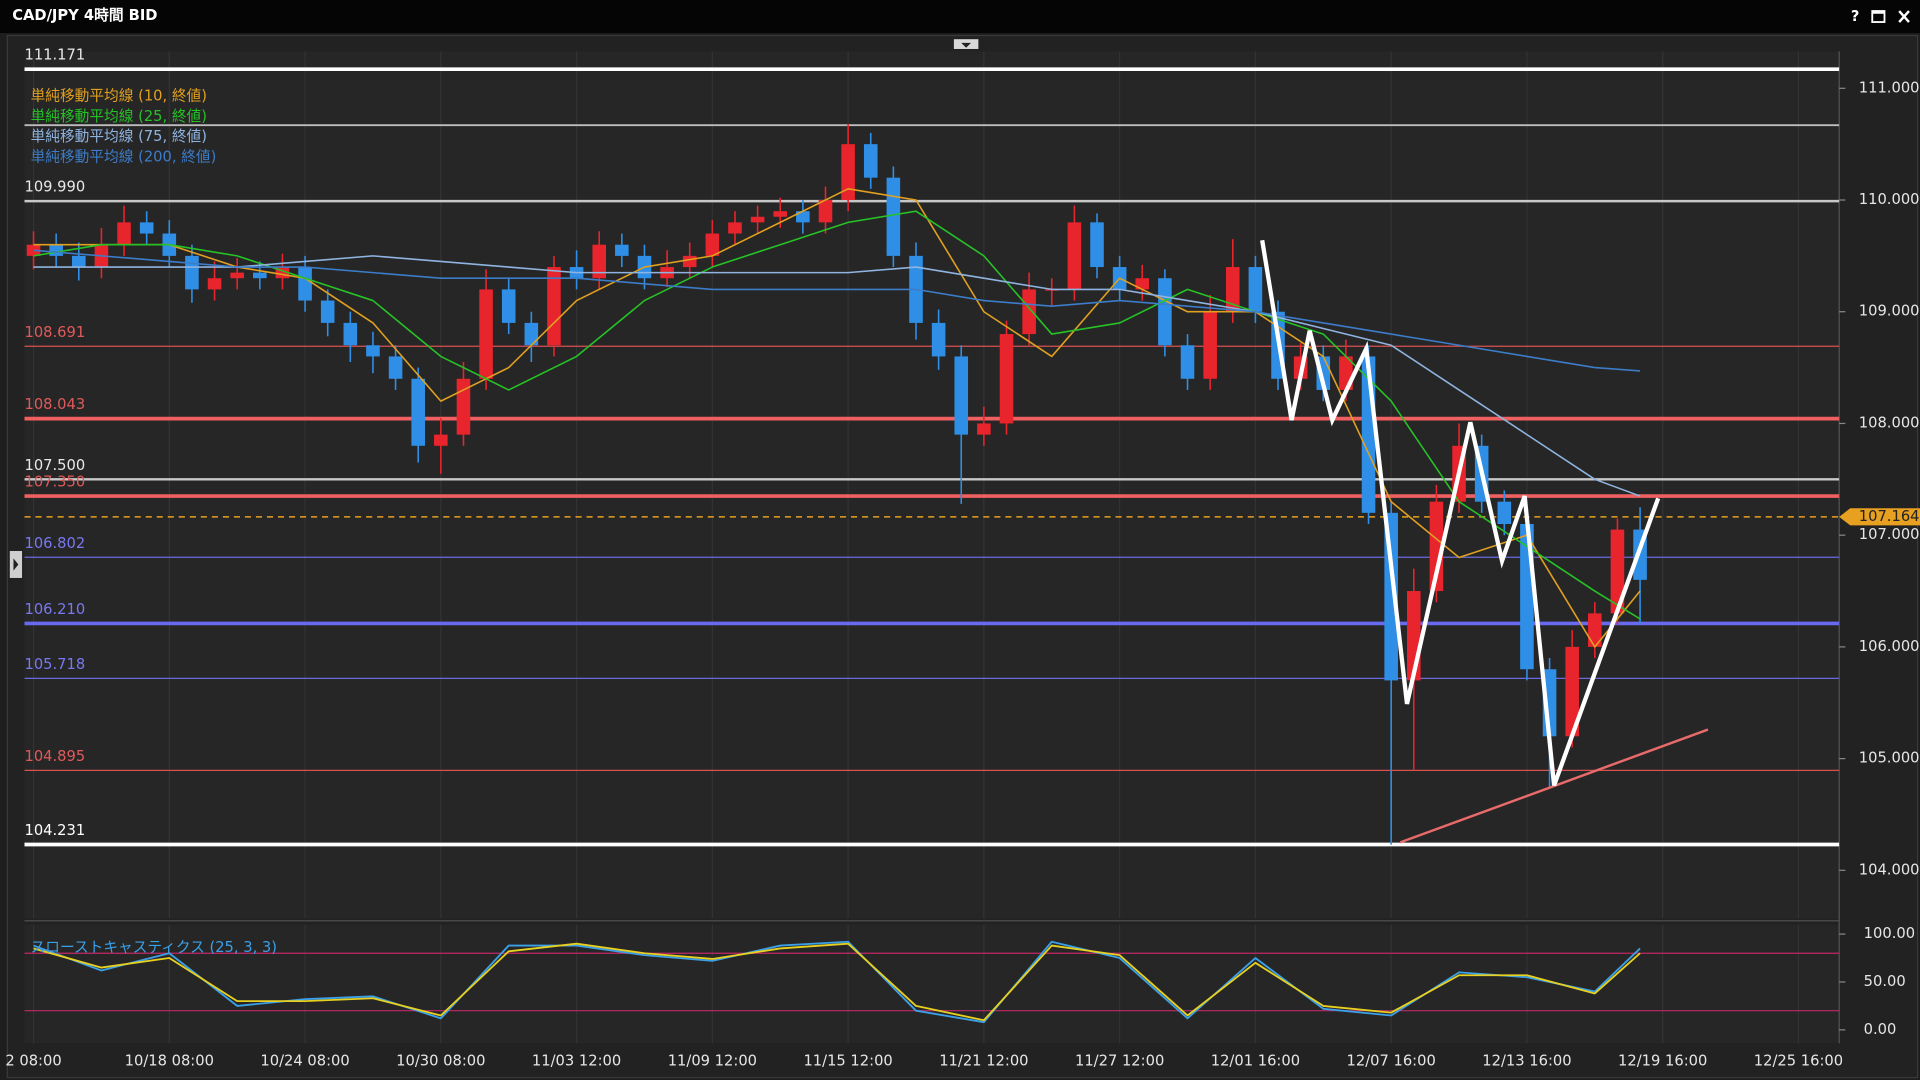 The width and height of the screenshot is (1920, 1080). Describe the element at coordinates (33, 1061) in the screenshot. I see `x-tick-label: 2 08:00` at that location.